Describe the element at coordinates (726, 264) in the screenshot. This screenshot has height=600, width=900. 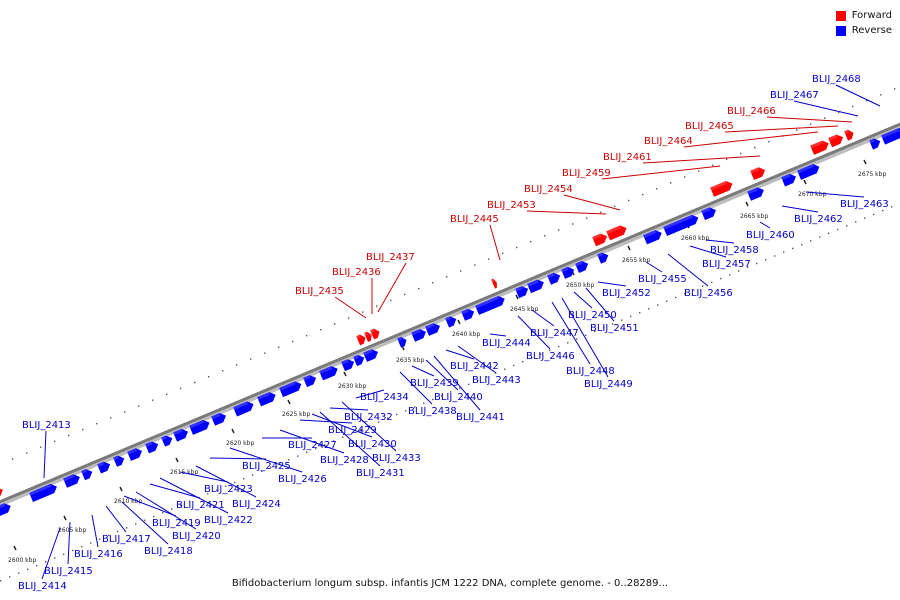
I see `reverse-gene-label: BLIJ_2457` at that location.